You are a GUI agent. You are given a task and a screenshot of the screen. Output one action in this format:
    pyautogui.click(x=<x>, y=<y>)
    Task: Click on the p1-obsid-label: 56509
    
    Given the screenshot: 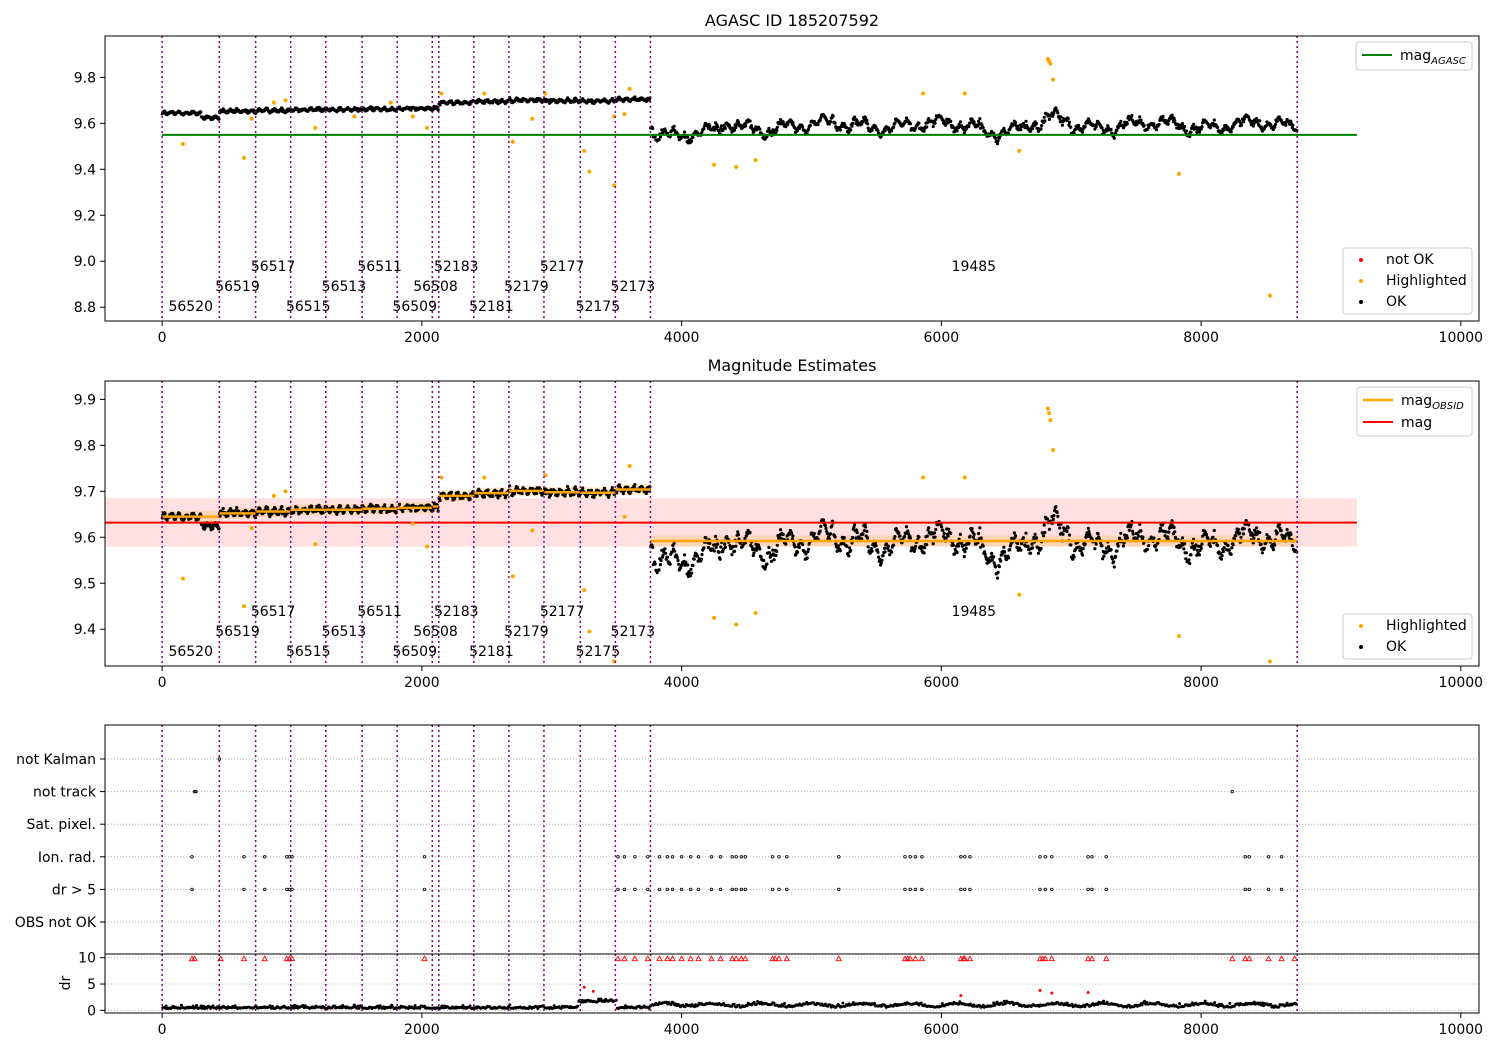 What is the action you would take?
    pyautogui.click(x=414, y=307)
    